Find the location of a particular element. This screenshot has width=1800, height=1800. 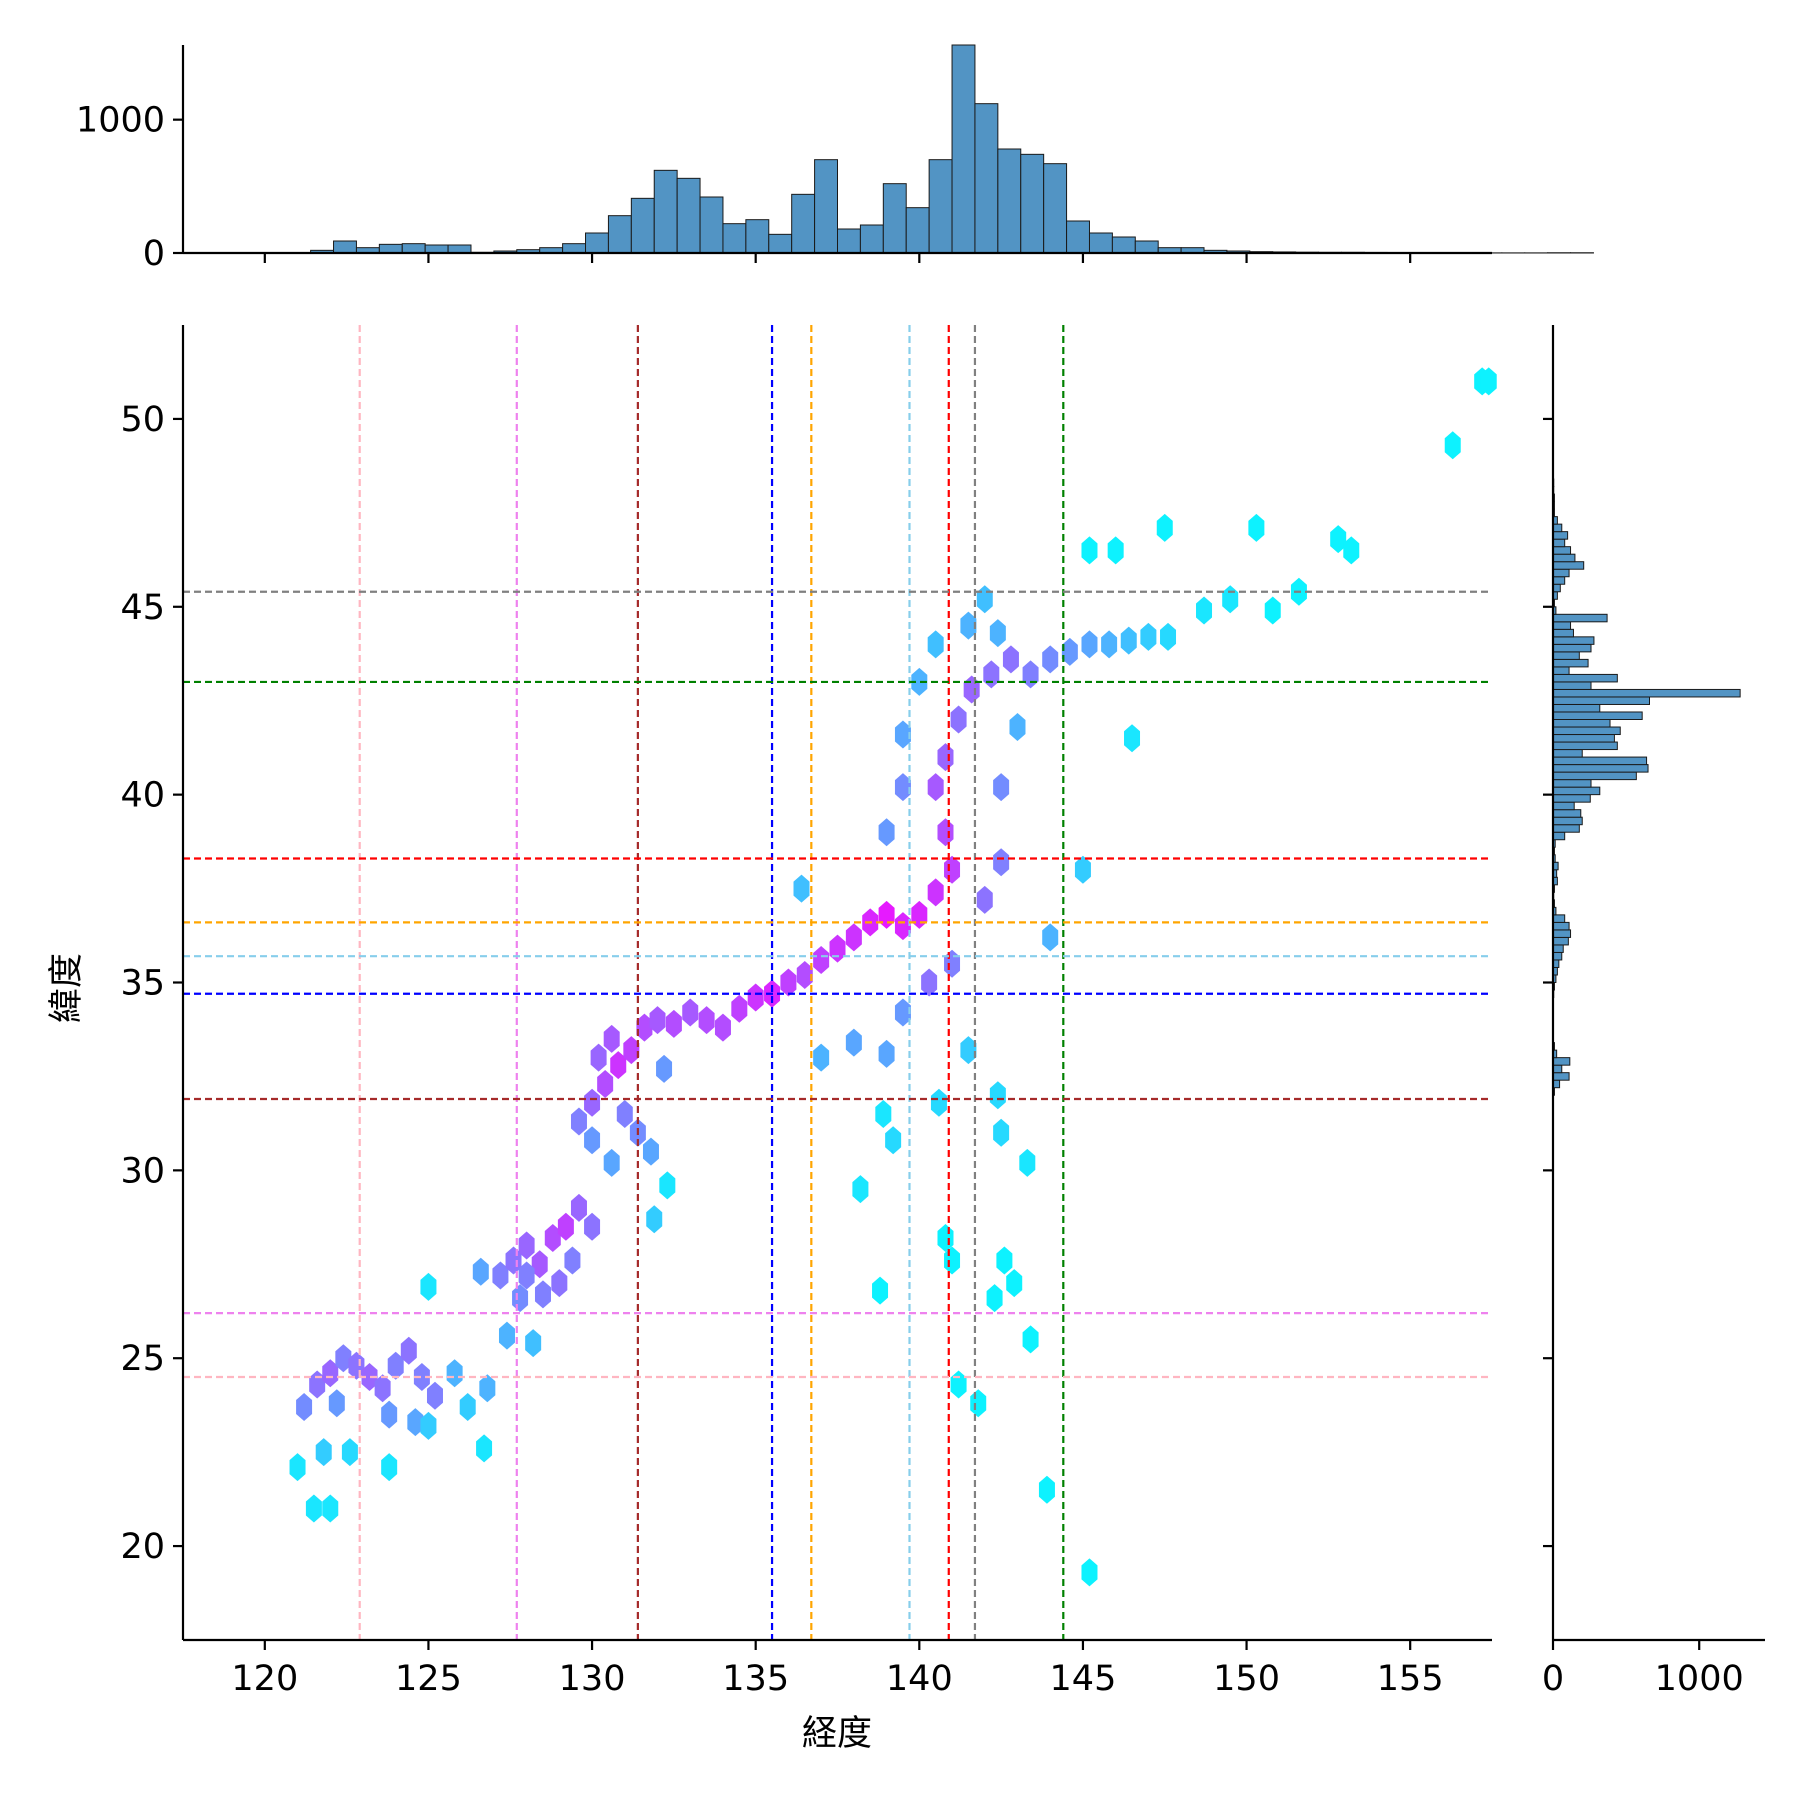

y-tick-label: 45 is located at coordinates (142, 608).